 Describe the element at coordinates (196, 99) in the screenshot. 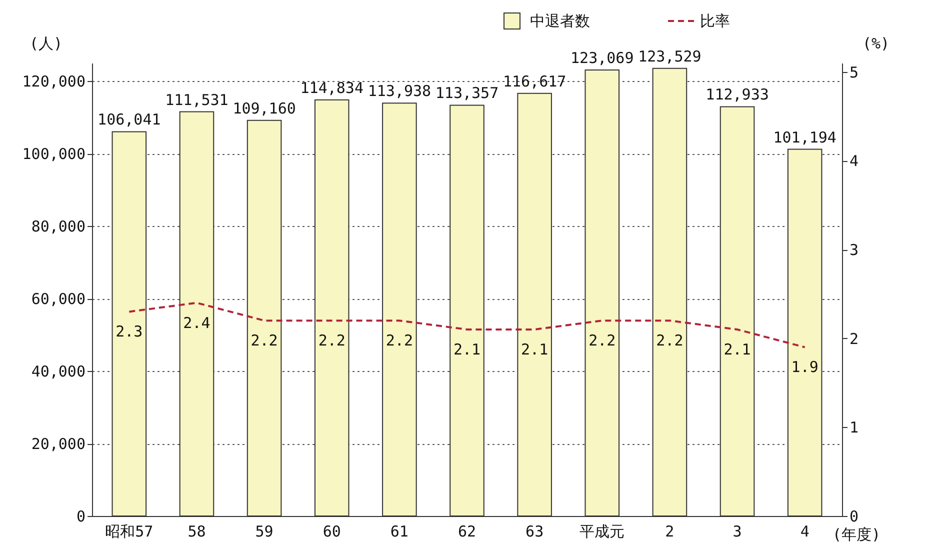

I see `data-label: 111,531` at that location.